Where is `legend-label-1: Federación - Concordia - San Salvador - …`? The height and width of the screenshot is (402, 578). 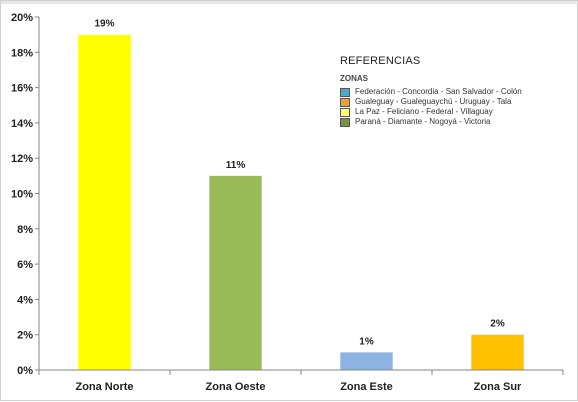 legend-label-1: Federación - Concordia - San Salvador - … is located at coordinates (438, 91).